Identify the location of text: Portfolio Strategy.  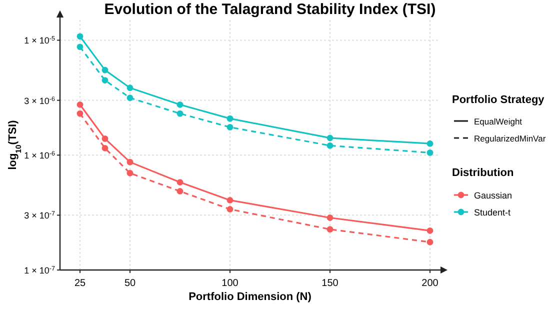
(499, 100).